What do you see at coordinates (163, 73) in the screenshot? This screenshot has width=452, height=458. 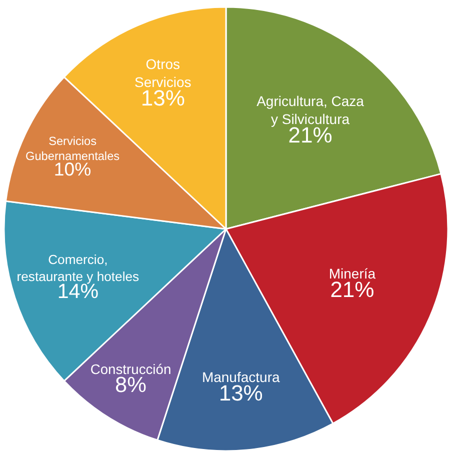 I see `slice-label: Otros Servicios` at bounding box center [163, 73].